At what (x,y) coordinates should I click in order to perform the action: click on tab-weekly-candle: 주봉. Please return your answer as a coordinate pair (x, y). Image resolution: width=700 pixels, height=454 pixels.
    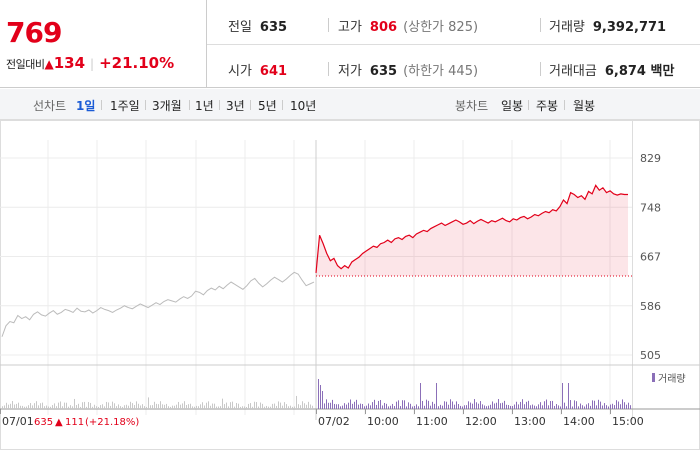
    Looking at the image, I should click on (547, 106).